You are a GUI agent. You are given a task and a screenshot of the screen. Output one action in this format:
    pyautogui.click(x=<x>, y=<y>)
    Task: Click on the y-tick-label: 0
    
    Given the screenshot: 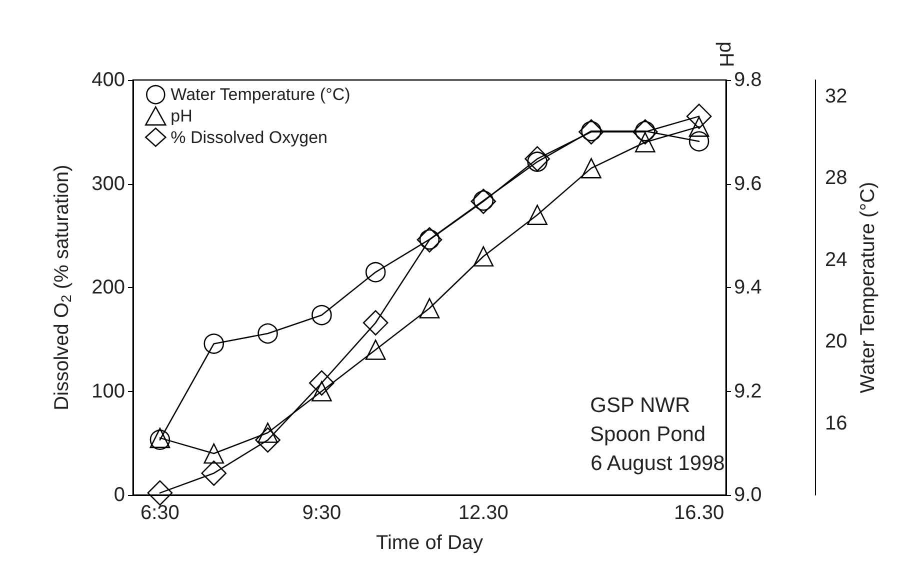 What is the action you would take?
    pyautogui.click(x=119, y=495)
    